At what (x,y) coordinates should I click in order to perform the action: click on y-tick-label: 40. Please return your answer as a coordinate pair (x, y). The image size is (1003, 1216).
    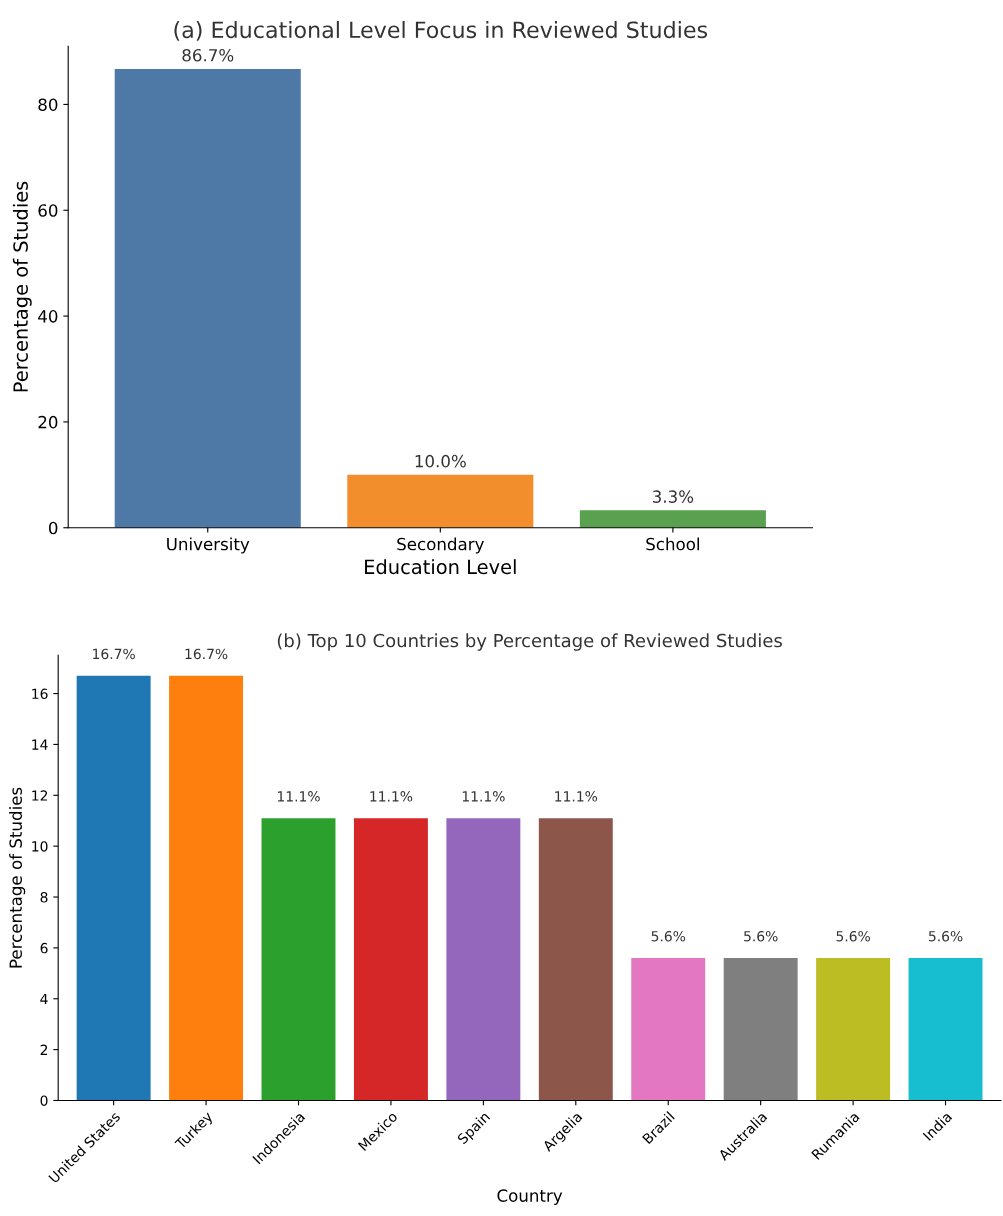
    Looking at the image, I should click on (48, 316).